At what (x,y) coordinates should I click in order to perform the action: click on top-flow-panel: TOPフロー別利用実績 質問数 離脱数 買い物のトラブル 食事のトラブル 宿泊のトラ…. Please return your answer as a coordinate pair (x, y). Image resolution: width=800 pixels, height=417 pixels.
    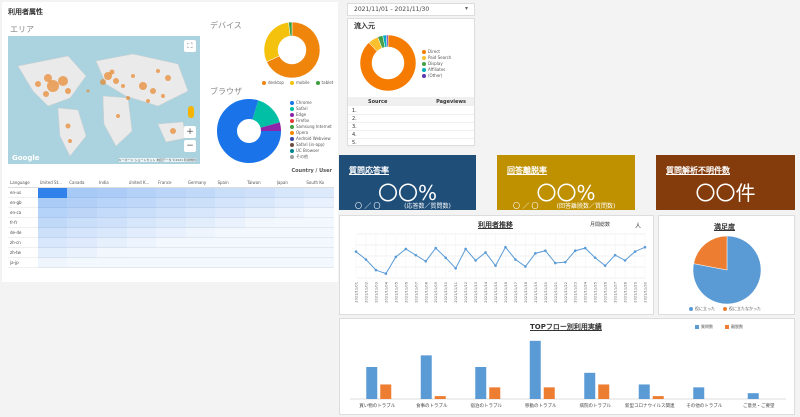
    Looking at the image, I should click on (567, 366).